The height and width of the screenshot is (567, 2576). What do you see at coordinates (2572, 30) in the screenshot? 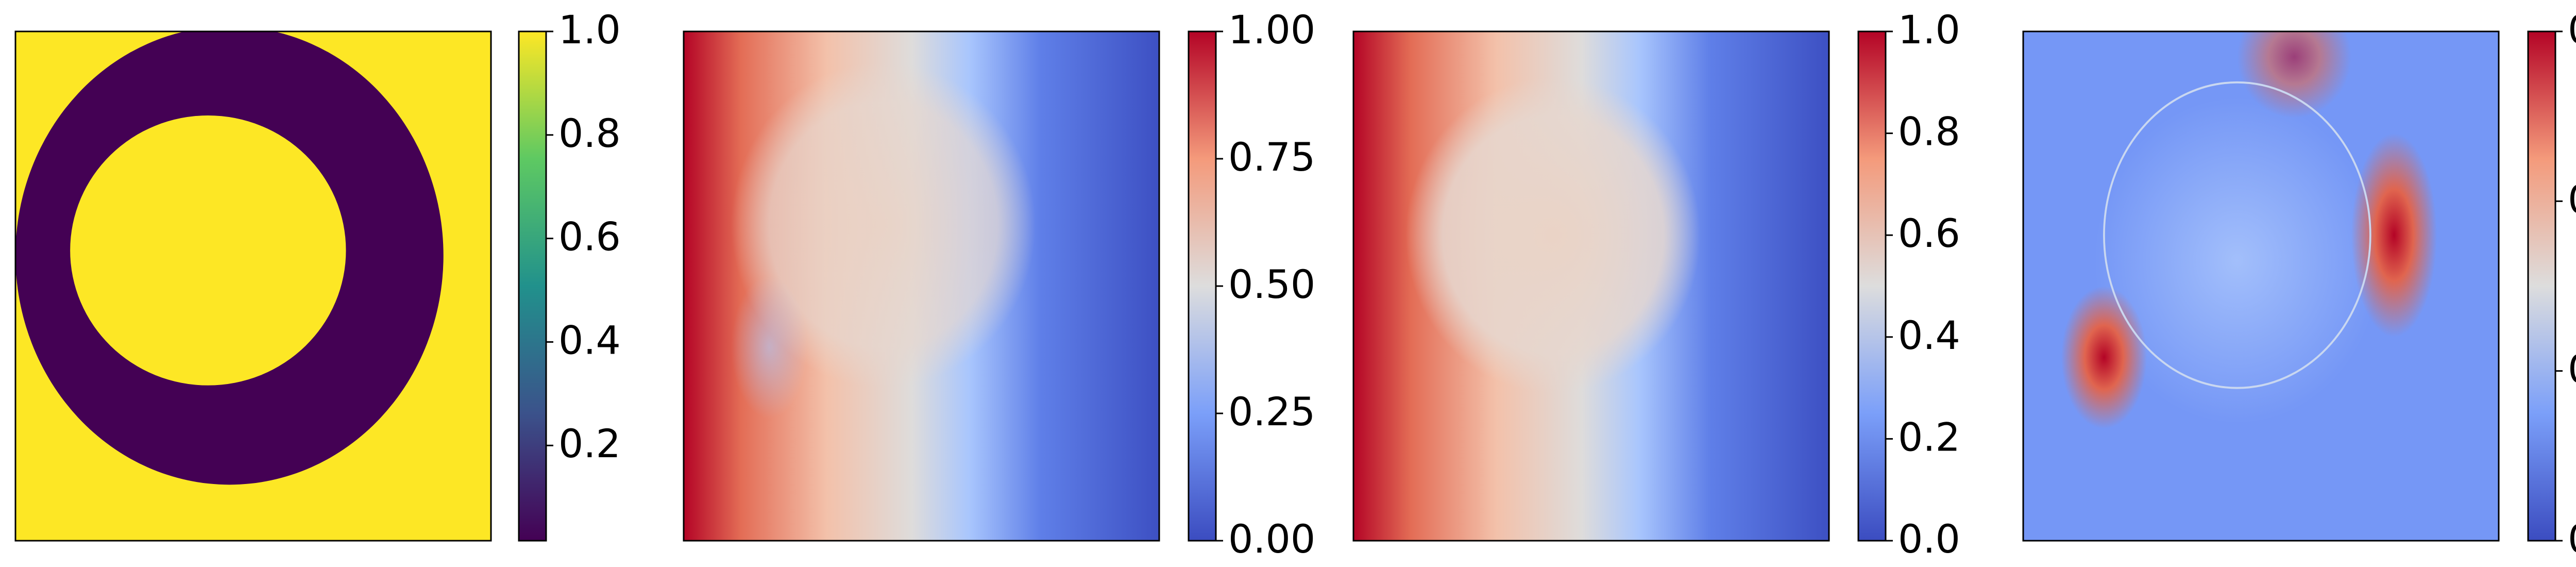
I see `colorbar-tick-label: 0.15` at bounding box center [2572, 30].